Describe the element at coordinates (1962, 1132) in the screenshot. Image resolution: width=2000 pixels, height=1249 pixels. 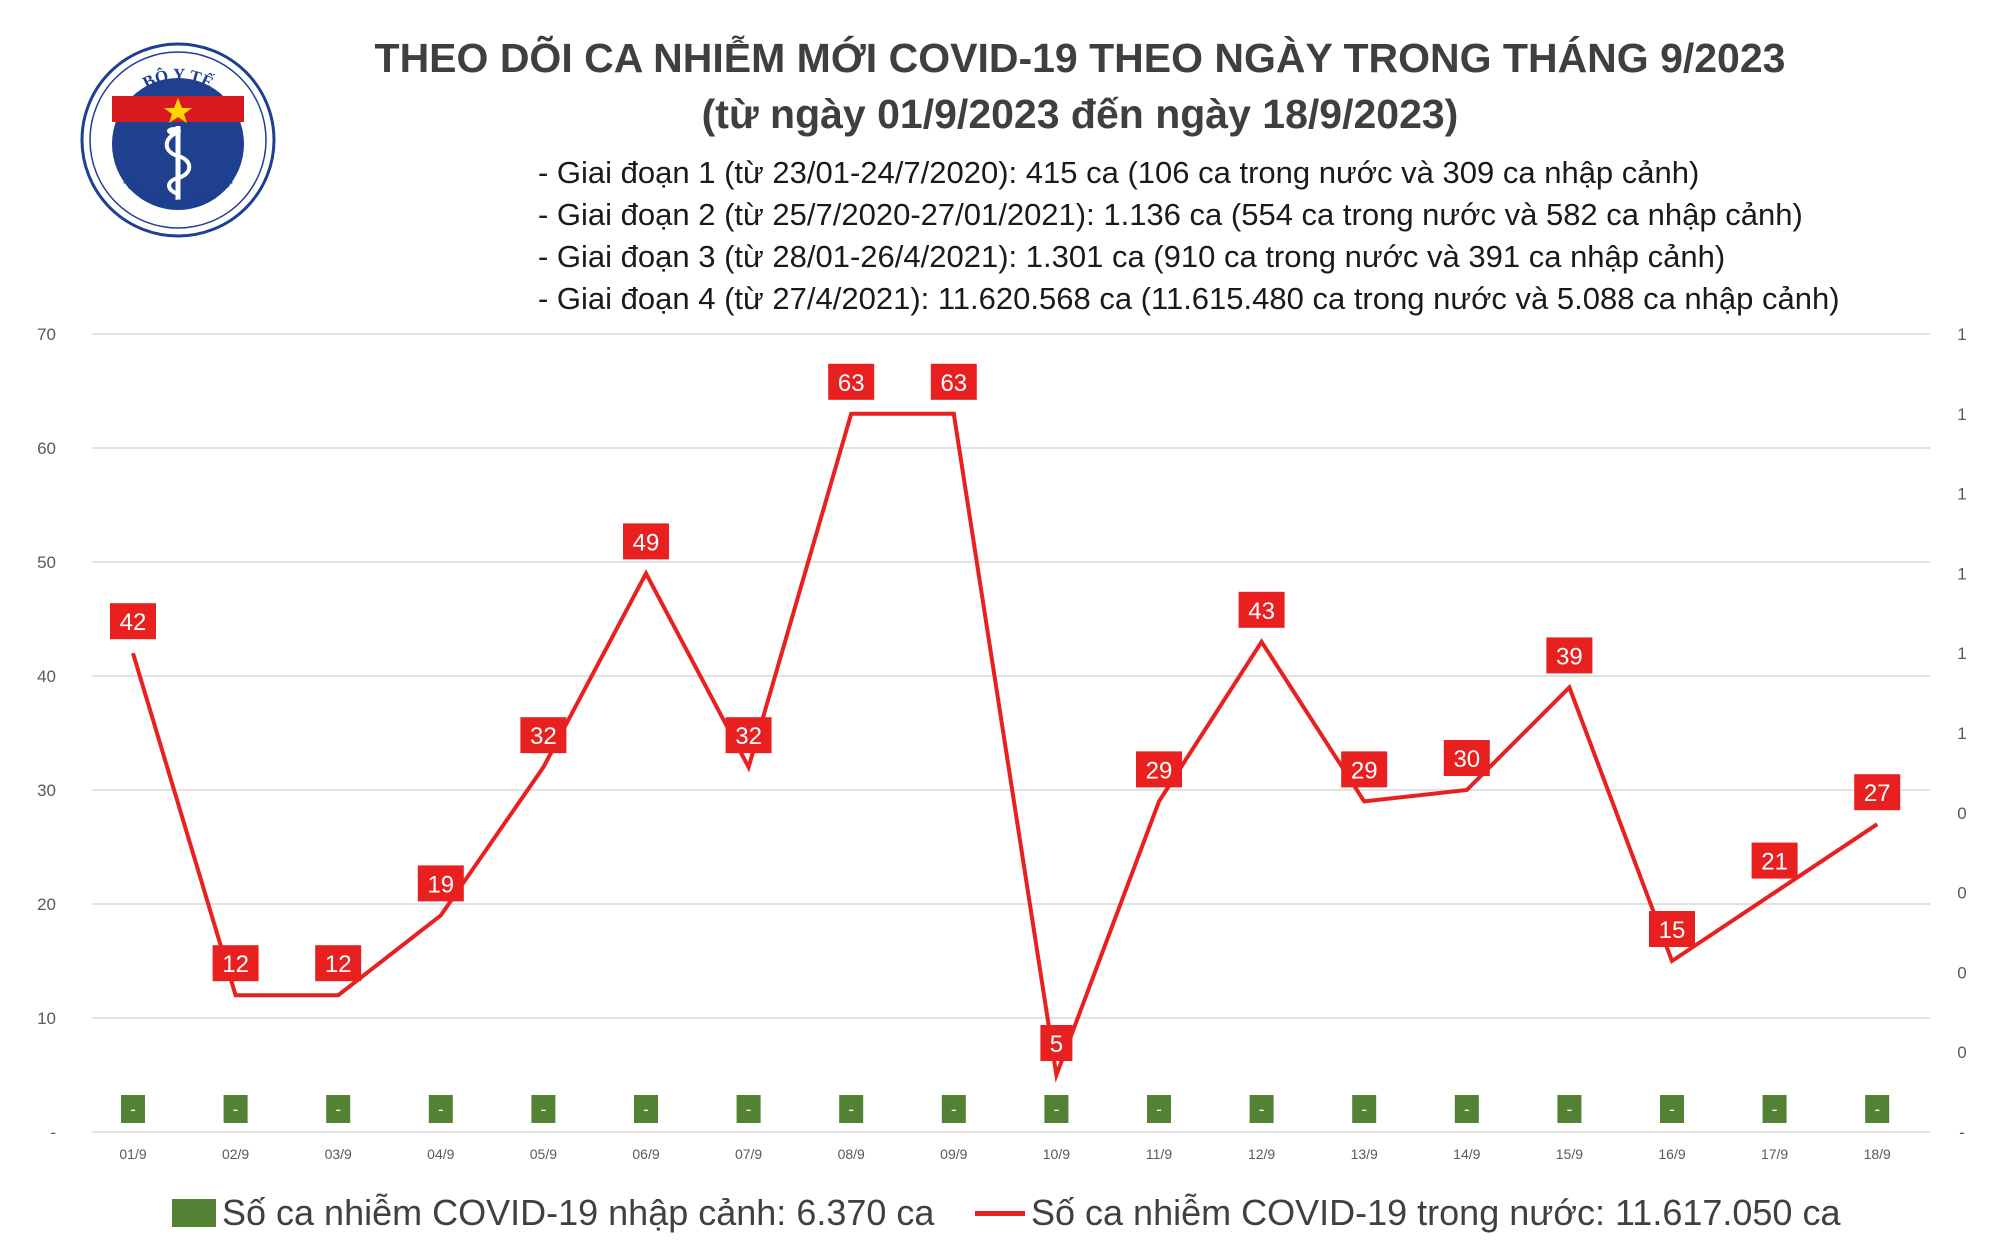
I see `right-axis-tick-label: -` at that location.